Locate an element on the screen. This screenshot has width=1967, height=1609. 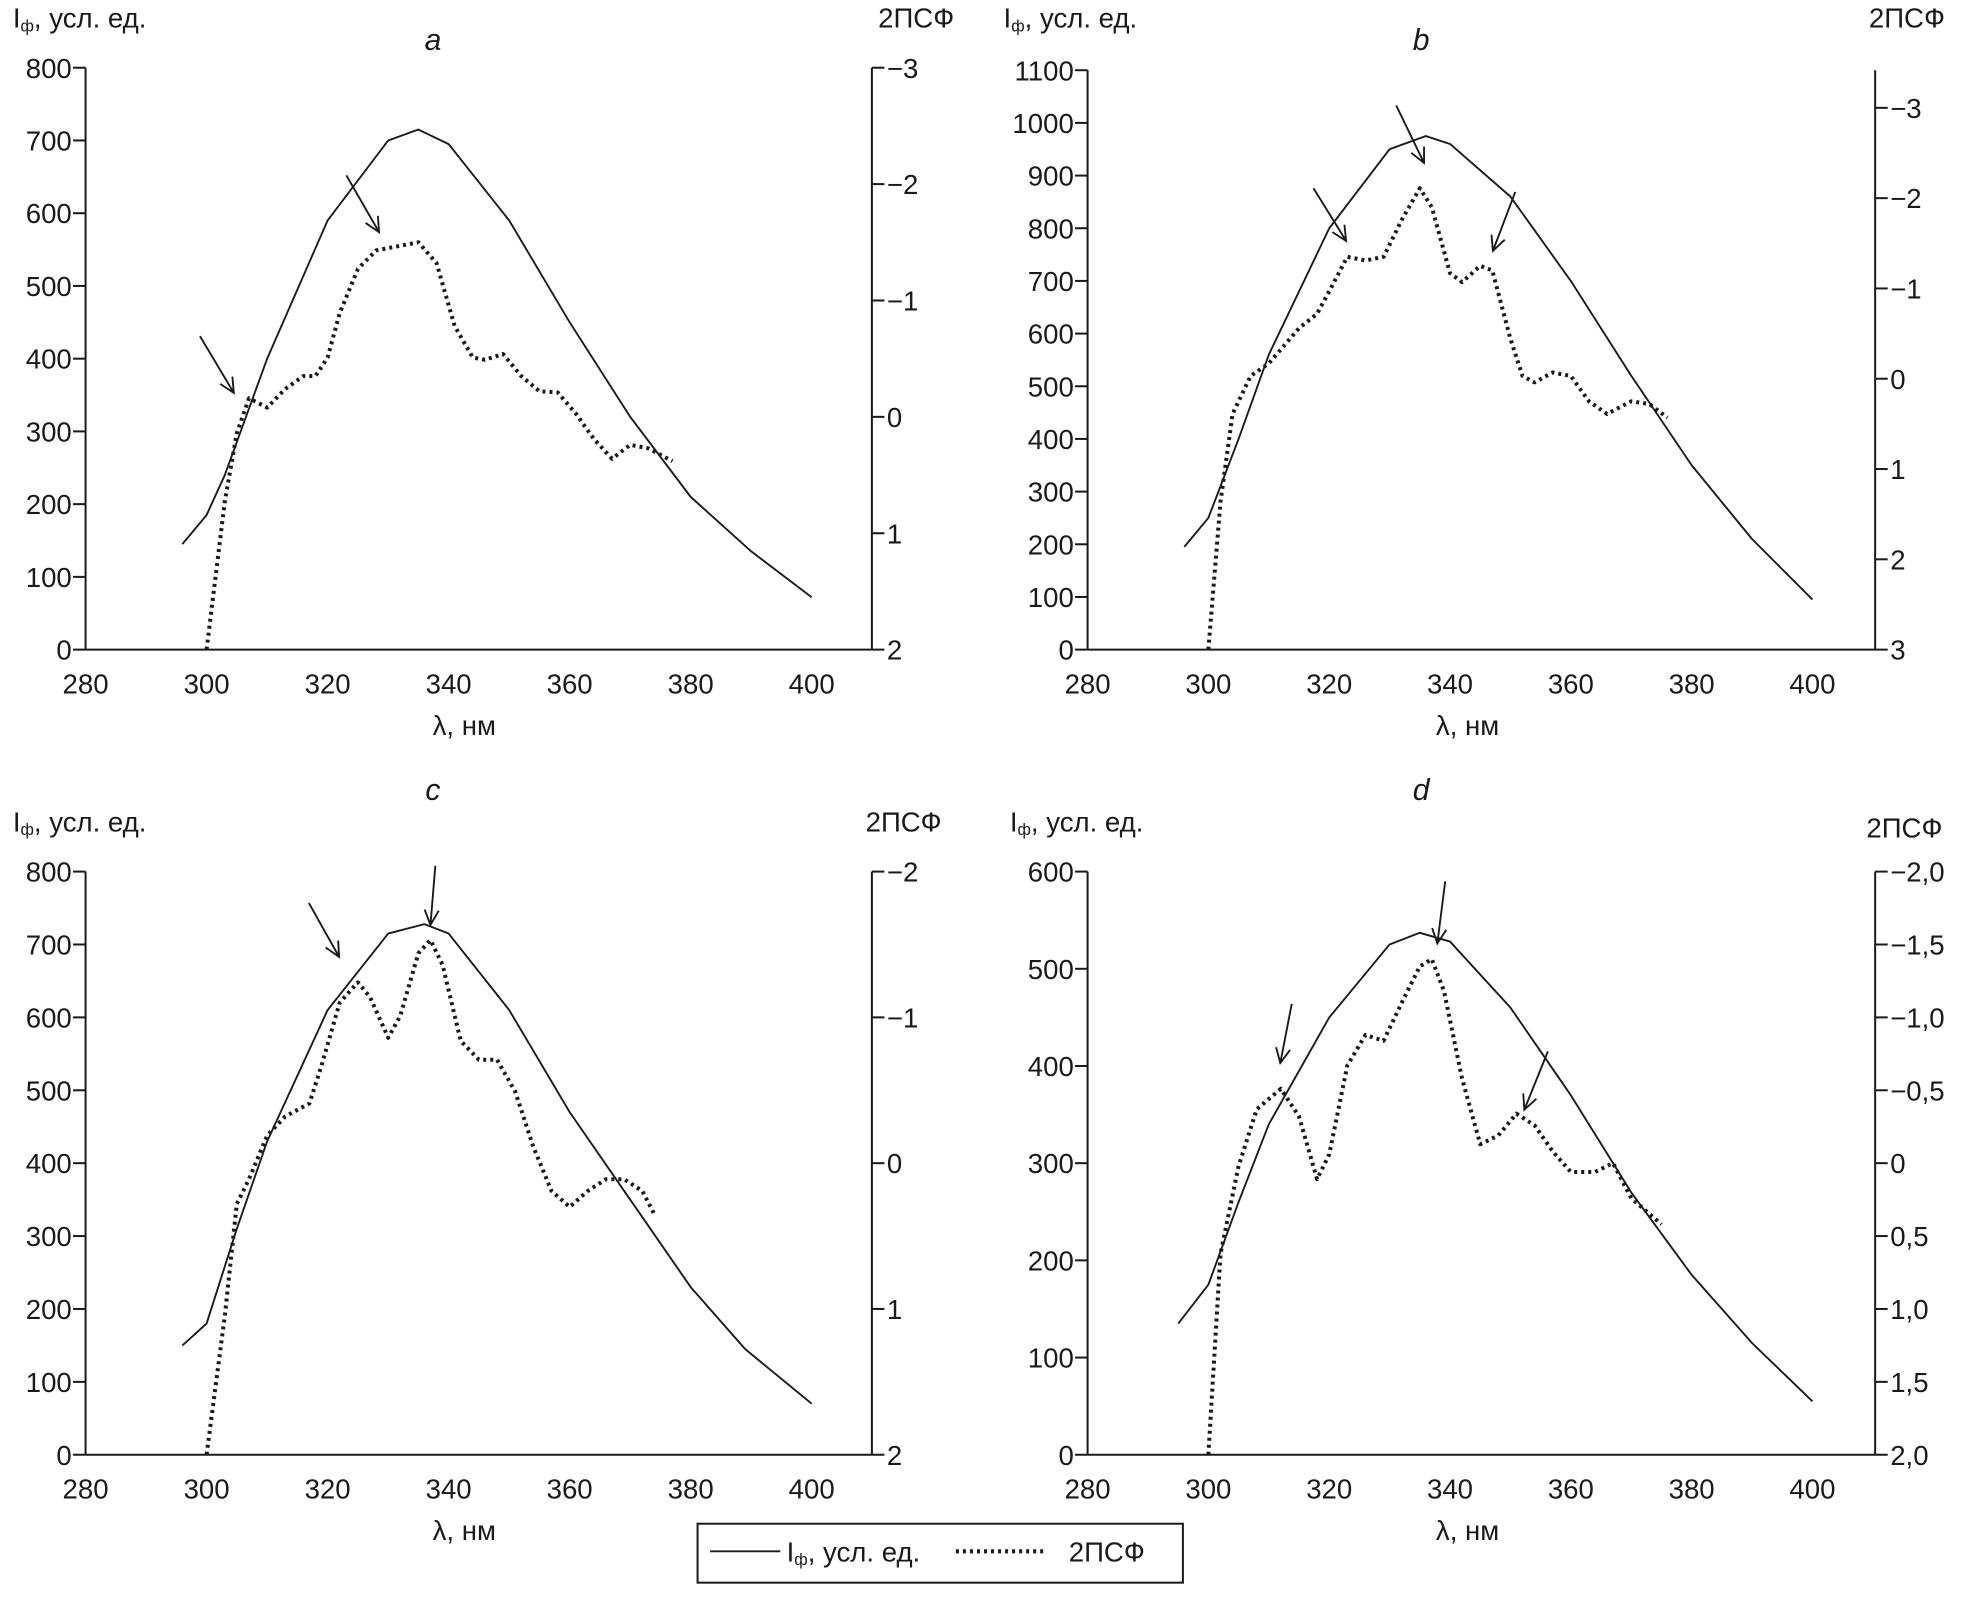
y-axis-title: Iф, усл. ед. is located at coordinates (1077, 822).